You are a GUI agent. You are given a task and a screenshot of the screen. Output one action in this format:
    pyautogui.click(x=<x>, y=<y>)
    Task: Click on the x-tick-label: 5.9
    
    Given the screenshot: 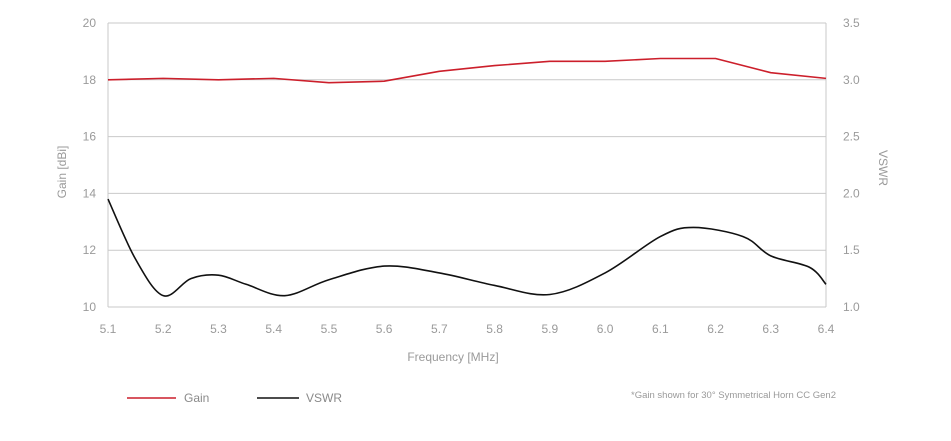 What is the action you would take?
    pyautogui.click(x=550, y=329)
    